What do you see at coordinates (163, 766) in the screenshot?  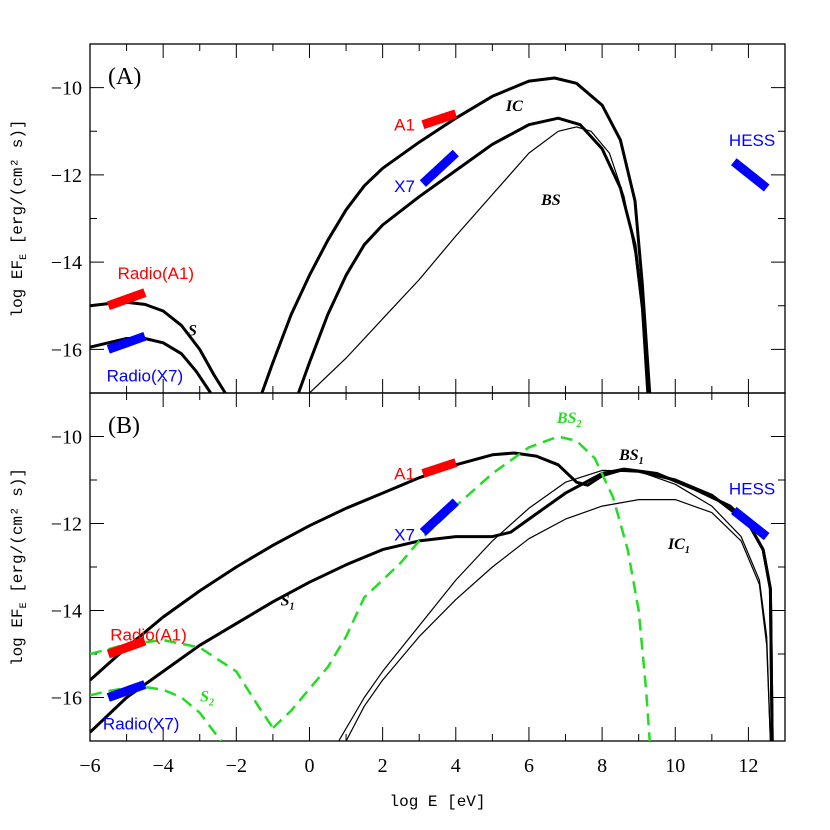 I see `x-tick-label: −4` at bounding box center [163, 766].